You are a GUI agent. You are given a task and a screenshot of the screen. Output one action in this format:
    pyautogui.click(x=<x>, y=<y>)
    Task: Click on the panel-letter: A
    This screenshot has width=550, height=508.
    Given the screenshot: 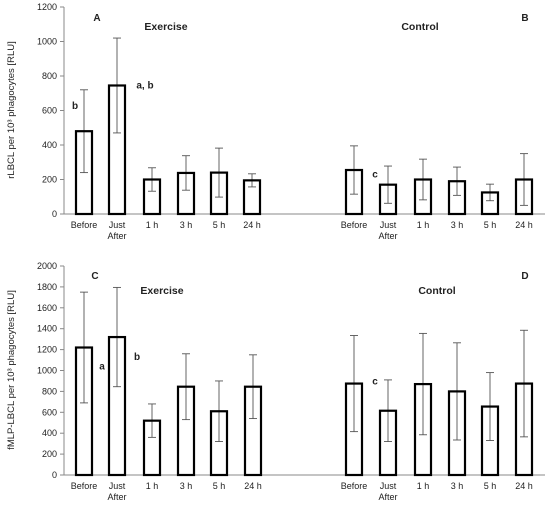 What is the action you would take?
    pyautogui.click(x=96, y=18)
    